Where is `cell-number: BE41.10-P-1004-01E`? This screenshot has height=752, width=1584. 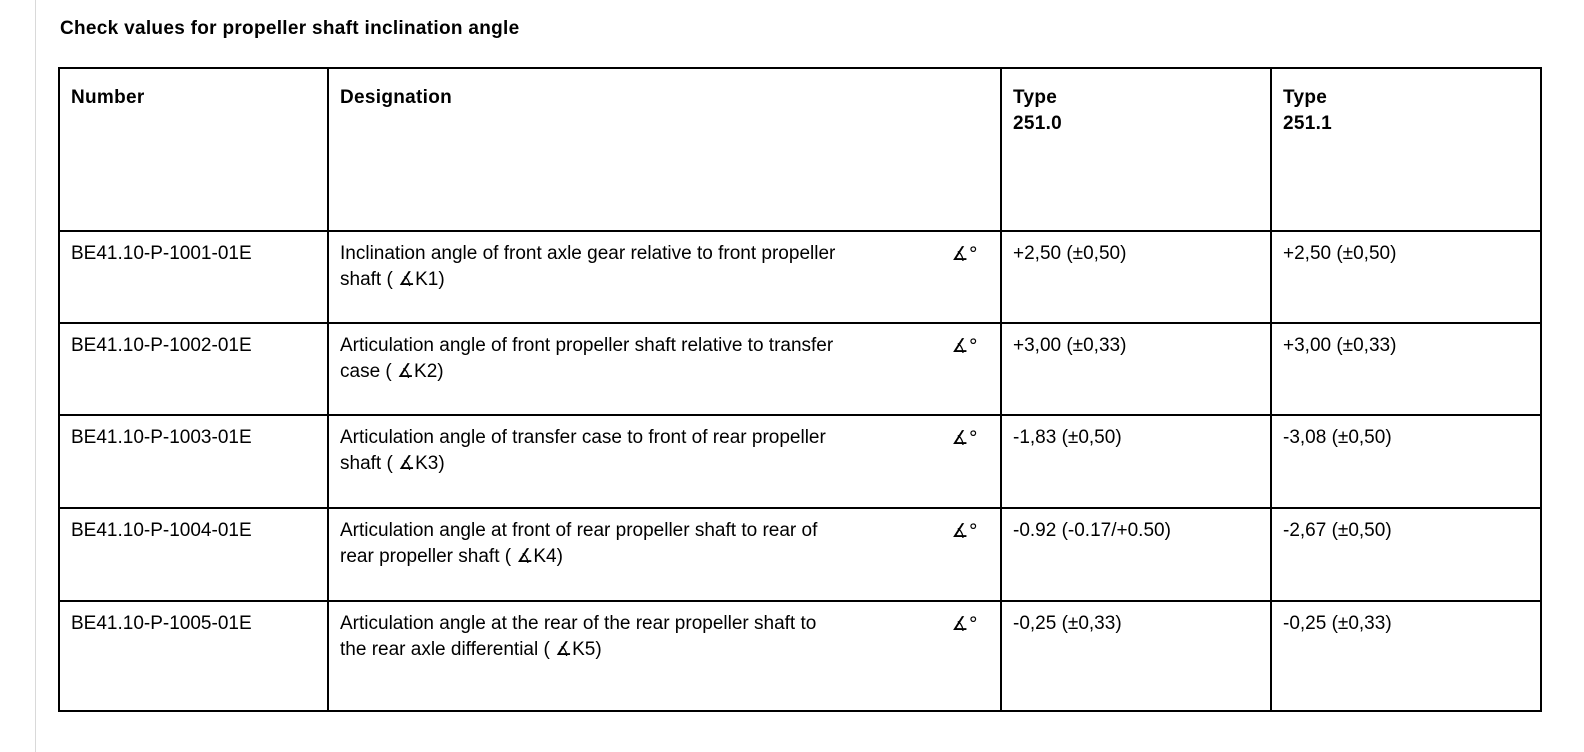 cell-number: BE41.10-P-1004-01E is located at coordinates (193, 554).